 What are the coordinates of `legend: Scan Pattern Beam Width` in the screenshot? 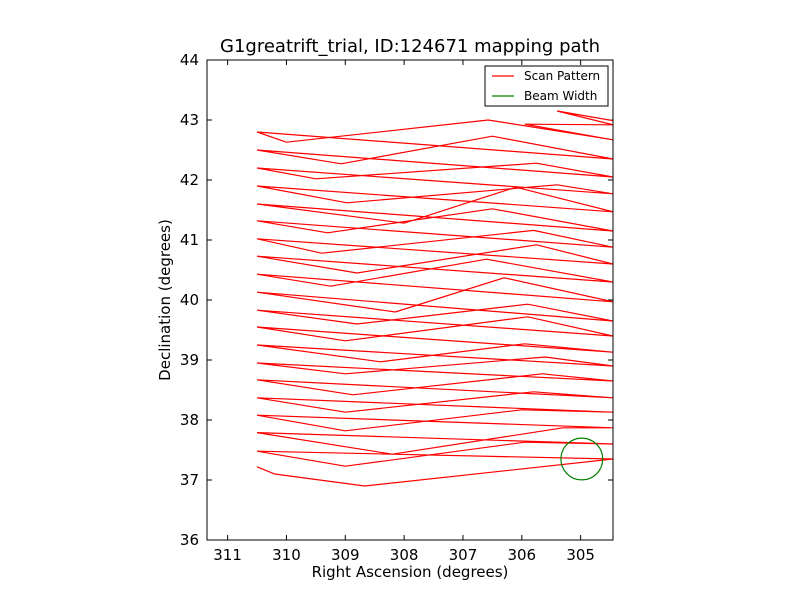 It's located at (546, 86).